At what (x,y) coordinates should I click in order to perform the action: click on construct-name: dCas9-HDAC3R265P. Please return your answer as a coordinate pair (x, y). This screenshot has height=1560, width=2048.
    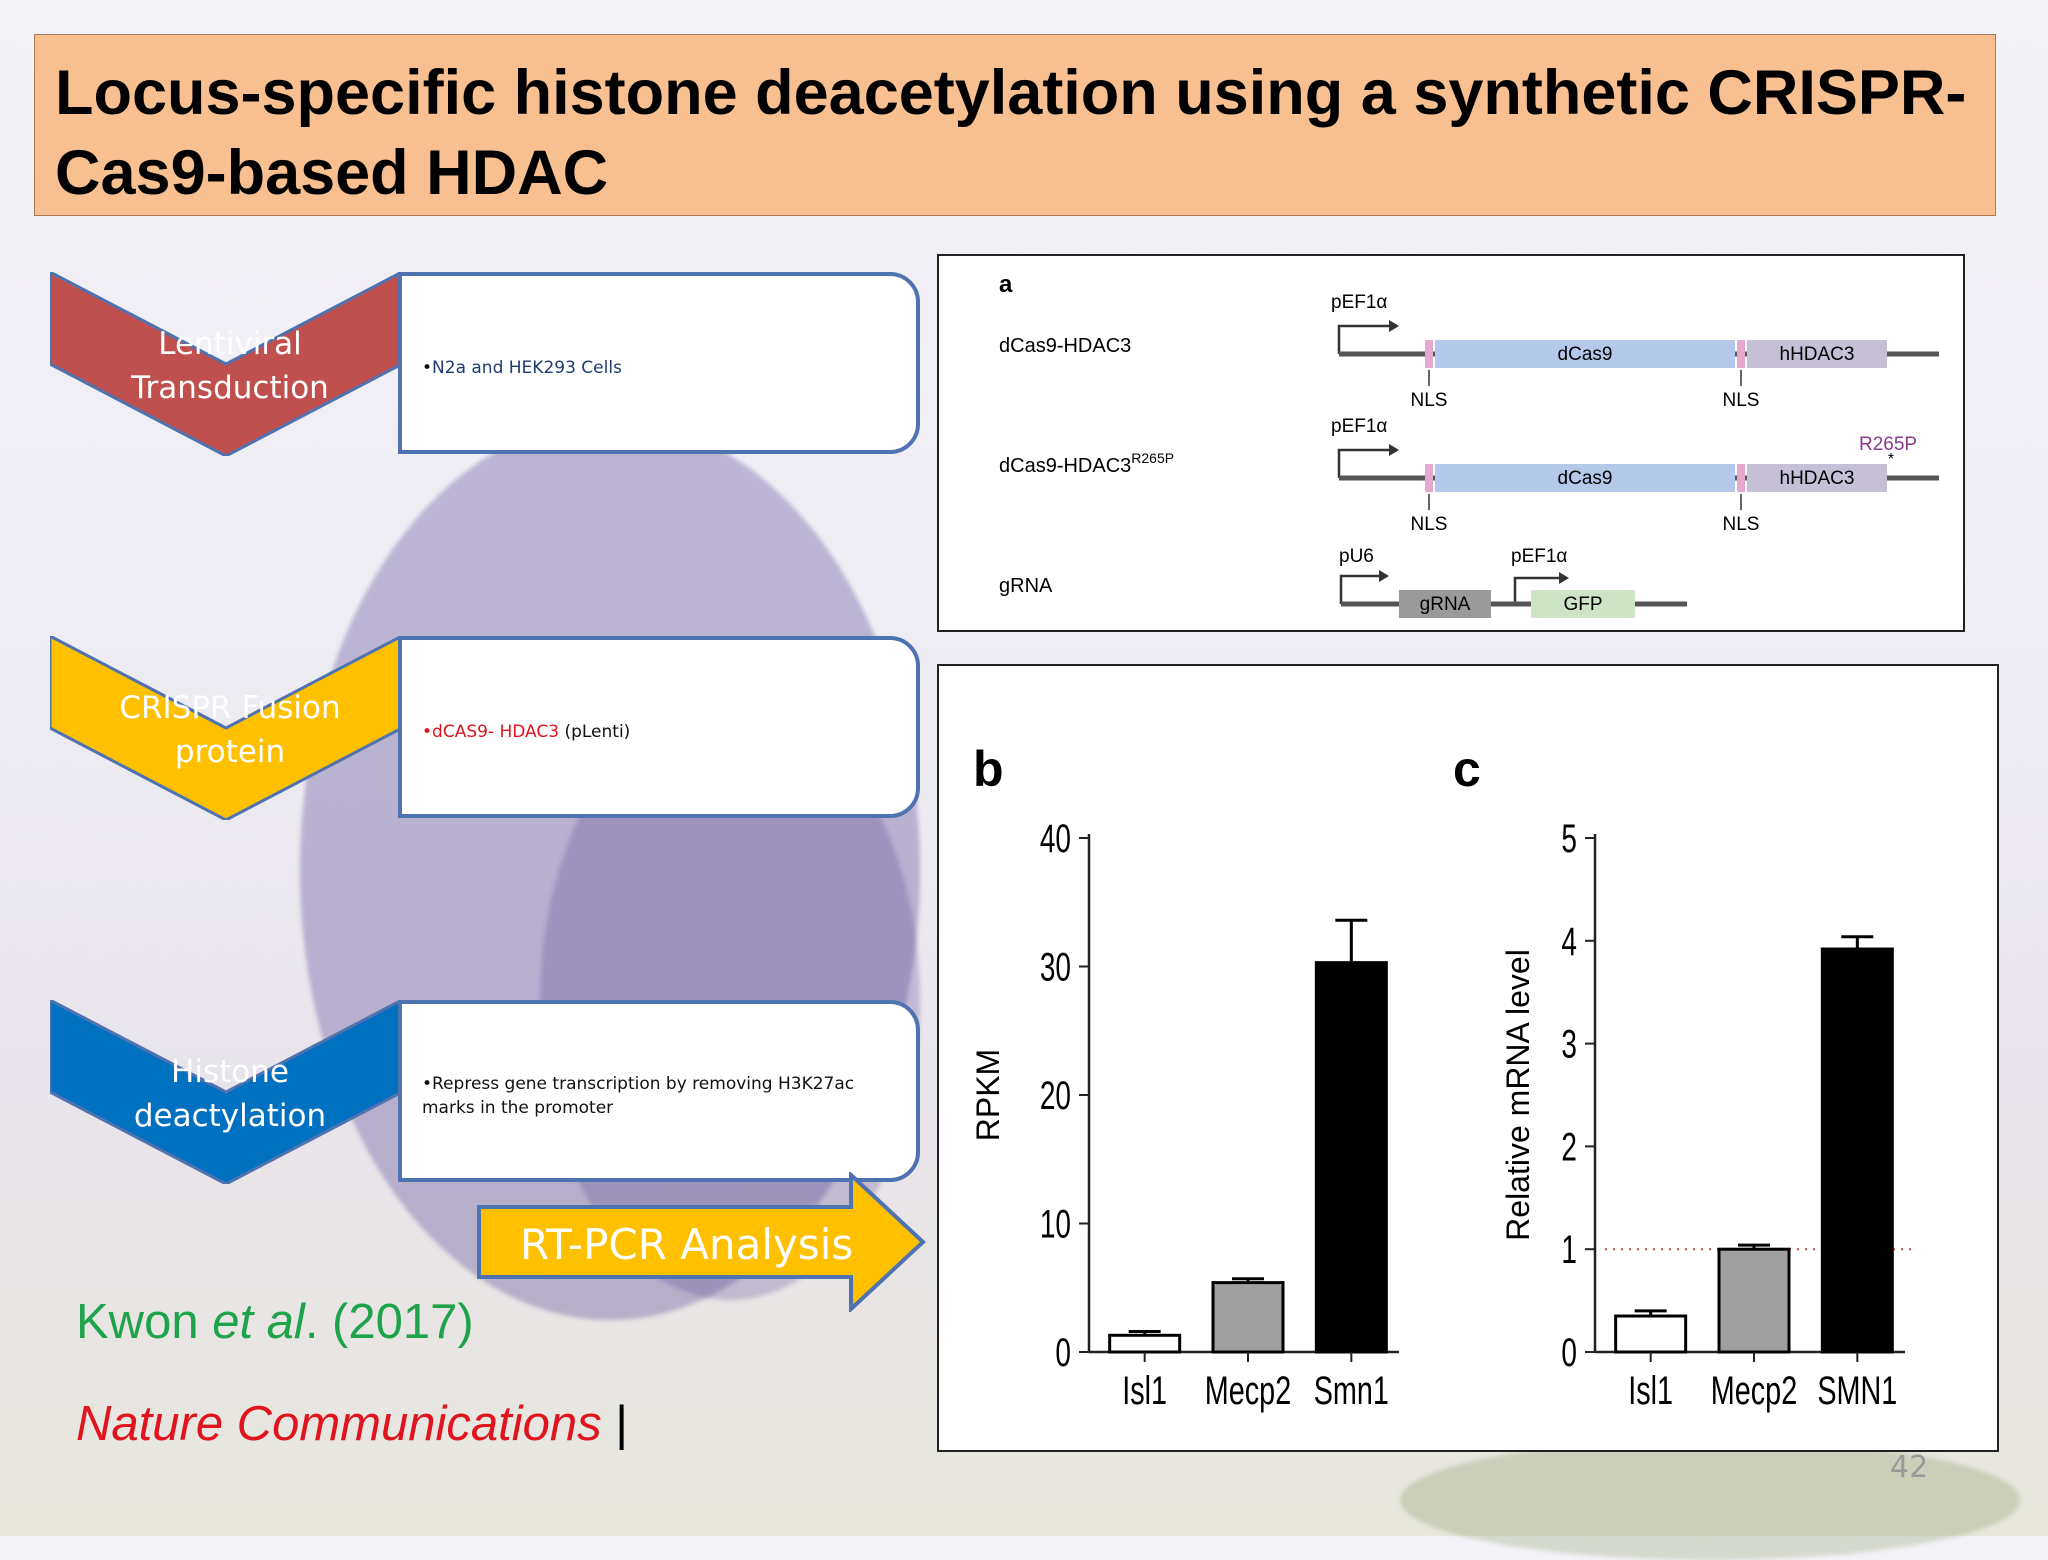
    Looking at the image, I should click on (1086, 463).